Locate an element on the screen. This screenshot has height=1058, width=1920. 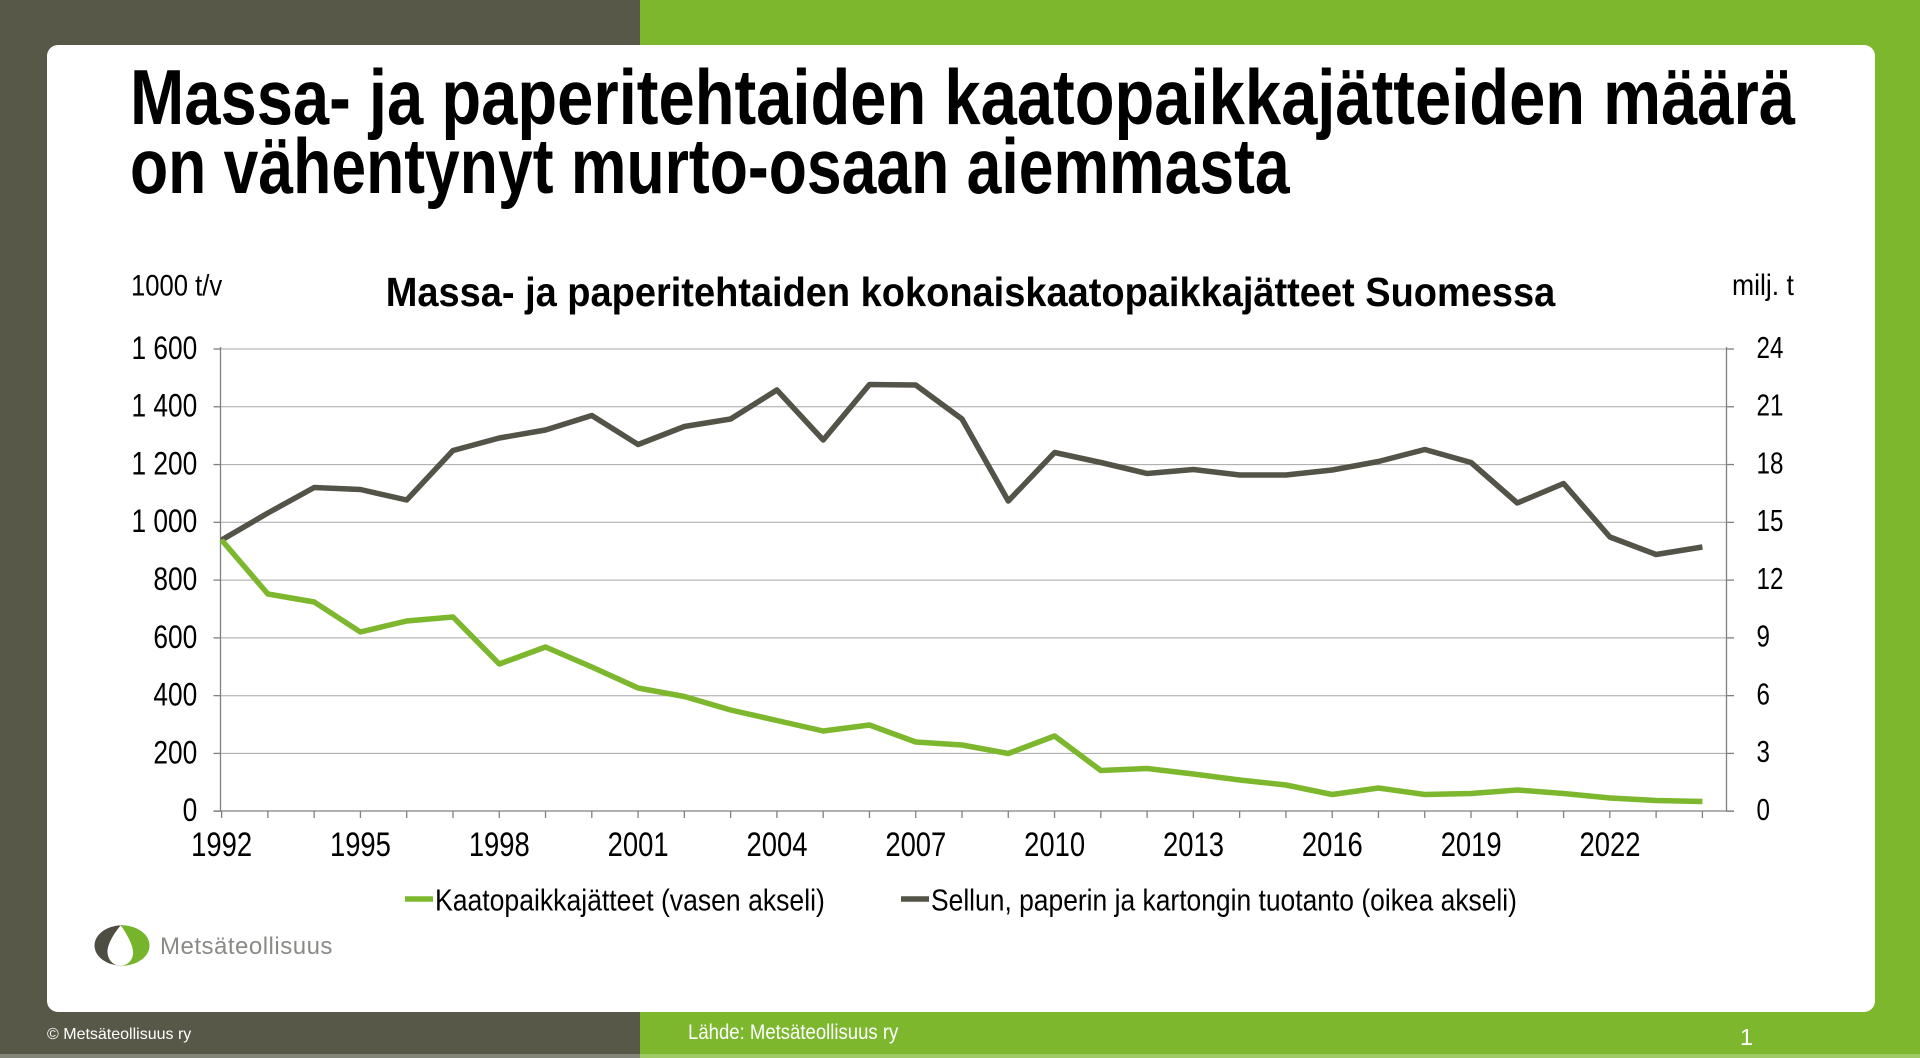
svg-text: Metsäteollisuus is located at coordinates (246, 946).